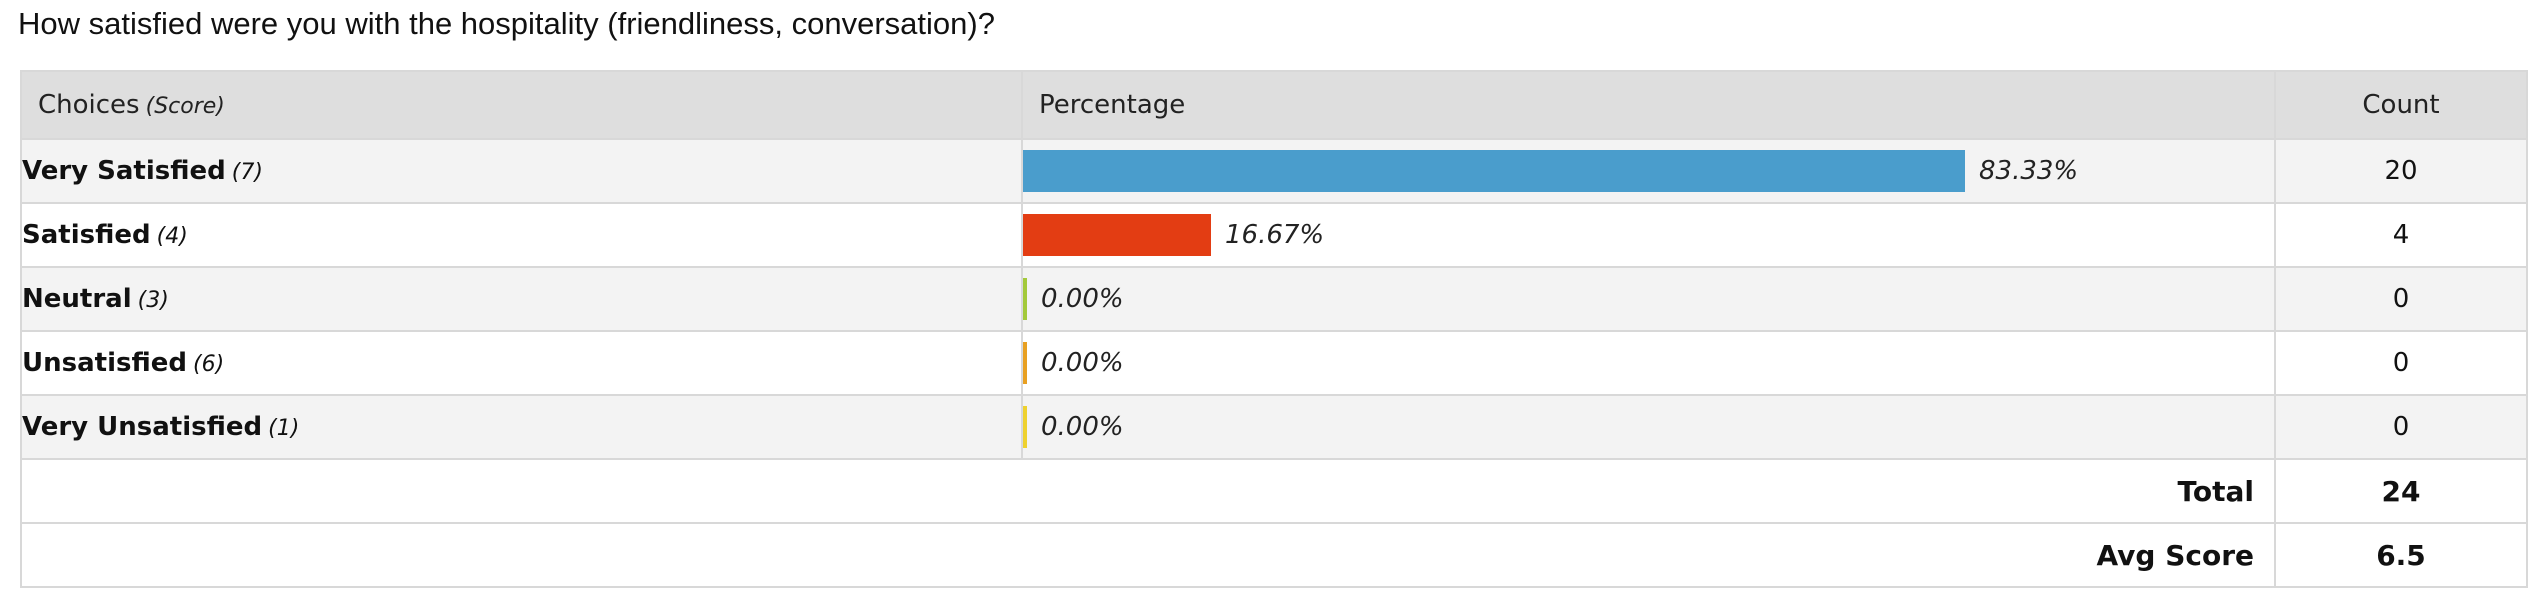 This screenshot has width=2540, height=611. Describe the element at coordinates (2401, 555) in the screenshot. I see `avg-score-value: 6.5` at that location.